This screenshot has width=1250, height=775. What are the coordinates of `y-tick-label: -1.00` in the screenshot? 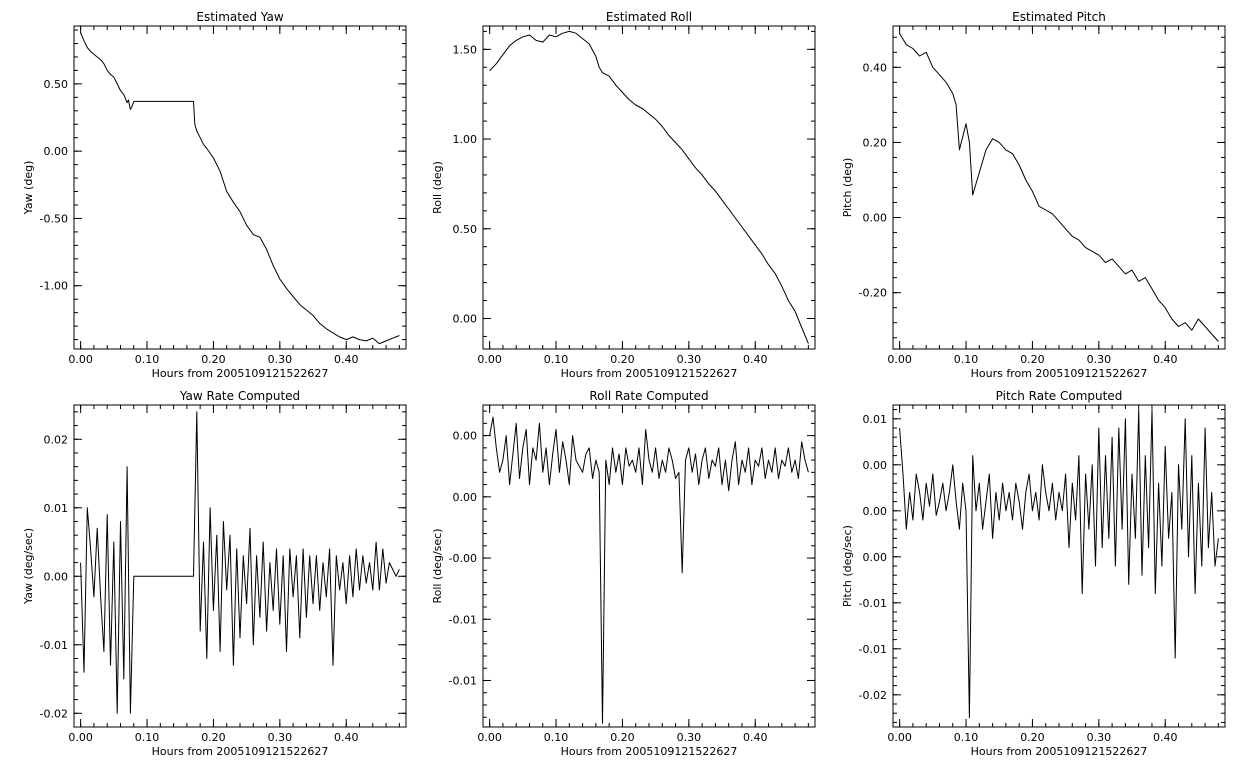 It's located at (54, 286).